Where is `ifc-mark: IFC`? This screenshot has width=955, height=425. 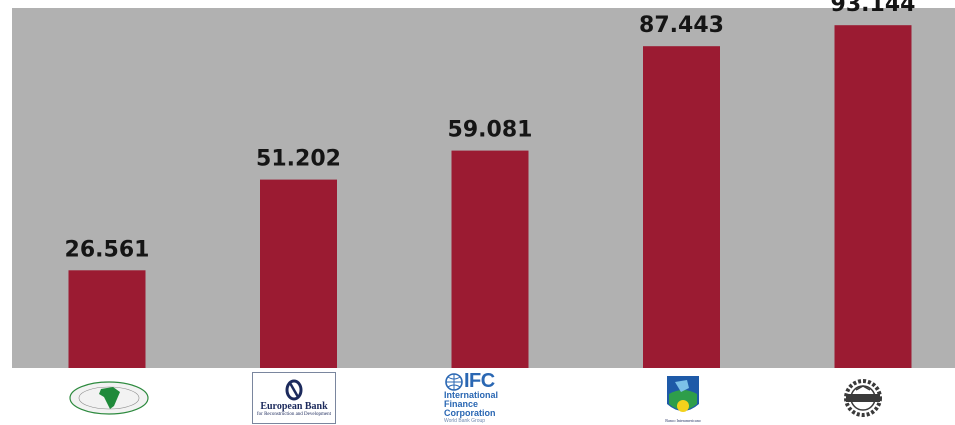
ifc-mark: IFC is located at coordinates (479, 381).